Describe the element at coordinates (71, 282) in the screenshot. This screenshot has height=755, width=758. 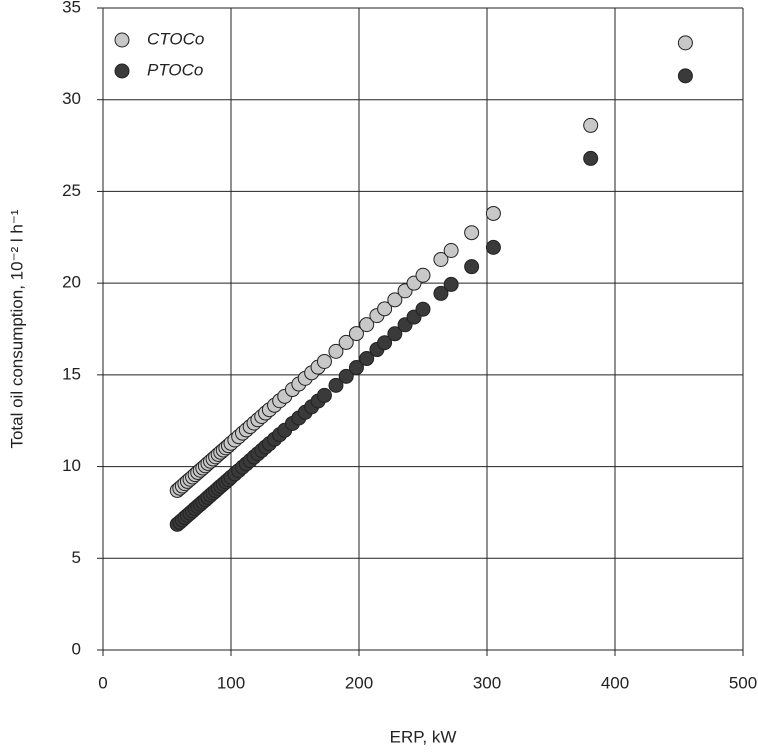
I see `y-tick-label: 20` at that location.